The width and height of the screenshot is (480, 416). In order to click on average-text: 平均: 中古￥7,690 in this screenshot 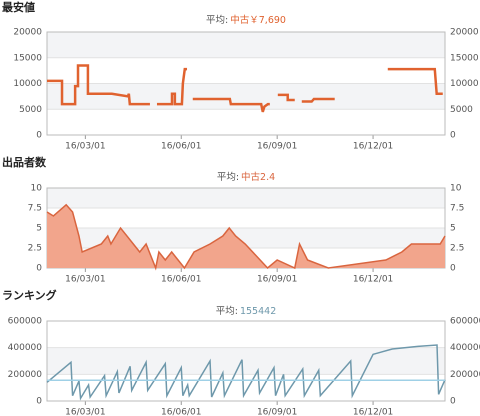, I will do `click(246, 20)`.